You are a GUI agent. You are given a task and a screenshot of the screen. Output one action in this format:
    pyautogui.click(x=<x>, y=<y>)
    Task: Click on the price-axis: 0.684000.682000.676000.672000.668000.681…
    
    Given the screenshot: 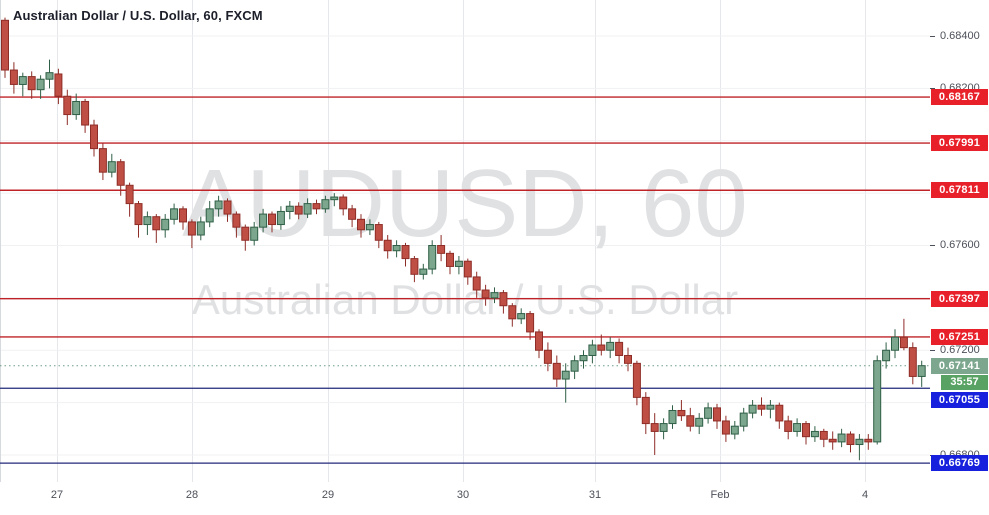 What is the action you would take?
    pyautogui.click(x=959, y=241)
    